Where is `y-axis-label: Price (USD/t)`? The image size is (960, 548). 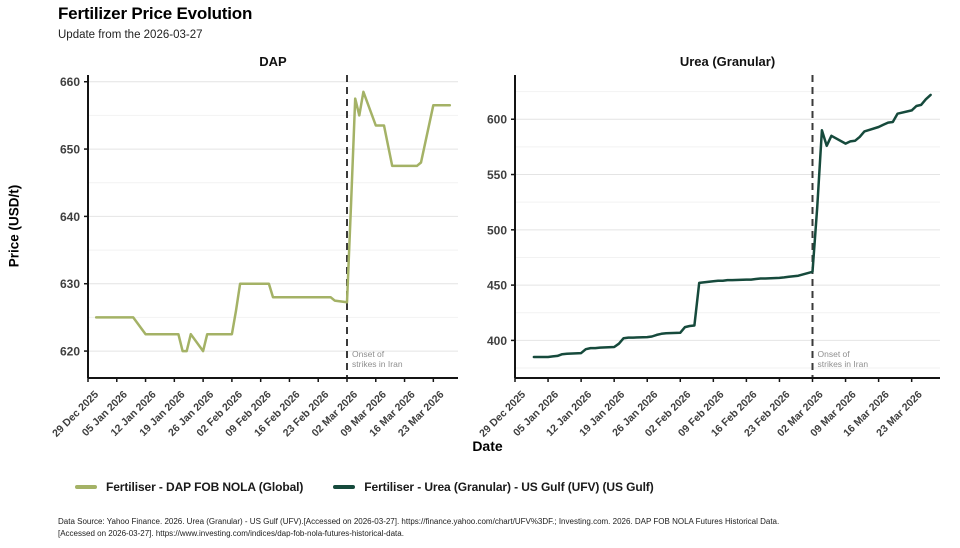
y-axis-label: Price (USD/t) is located at coordinates (14, 226).